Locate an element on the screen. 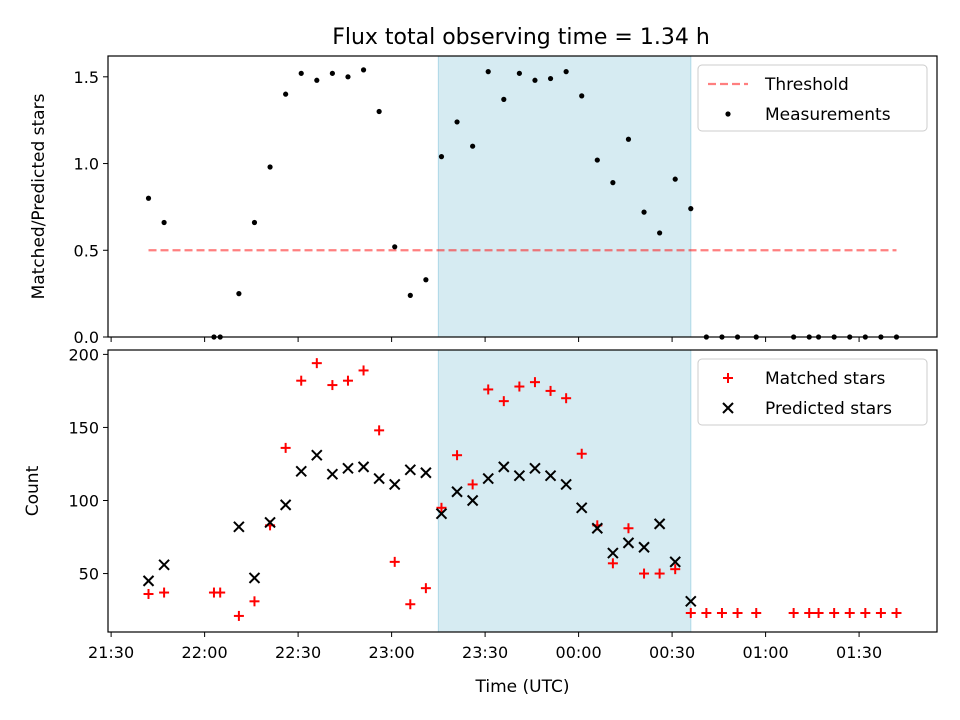  x-tick-label: 21:30 is located at coordinates (111, 652).